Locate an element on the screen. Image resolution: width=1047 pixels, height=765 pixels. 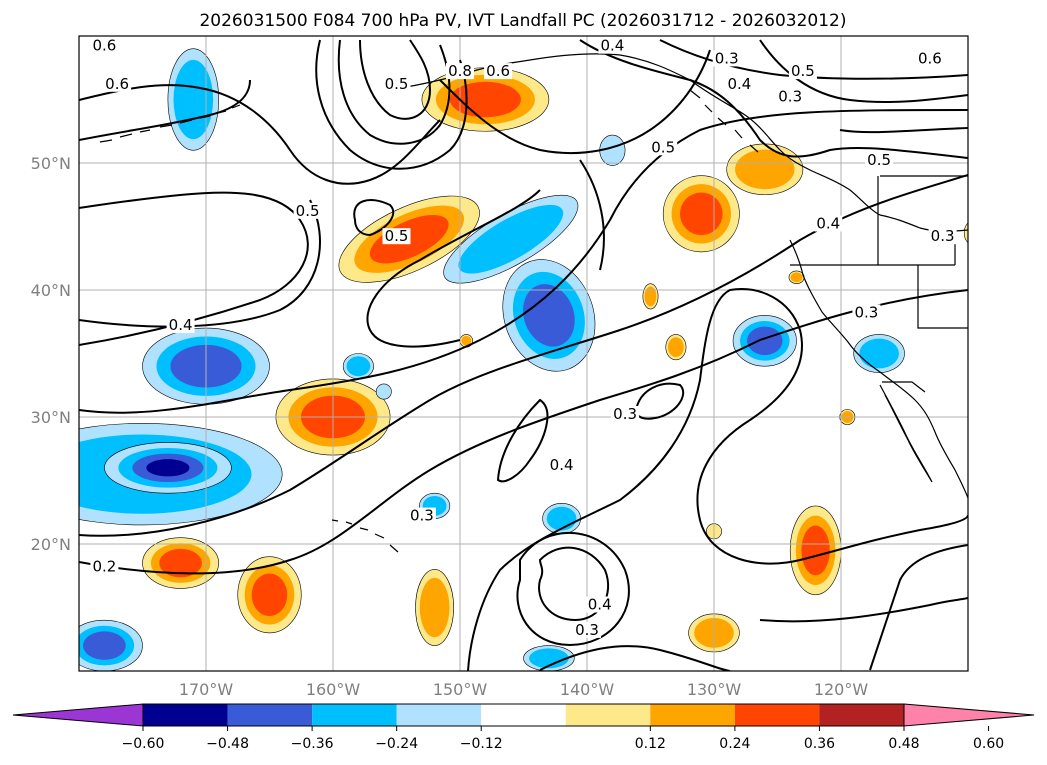
aleutian-islands is located at coordinates (170, 123).